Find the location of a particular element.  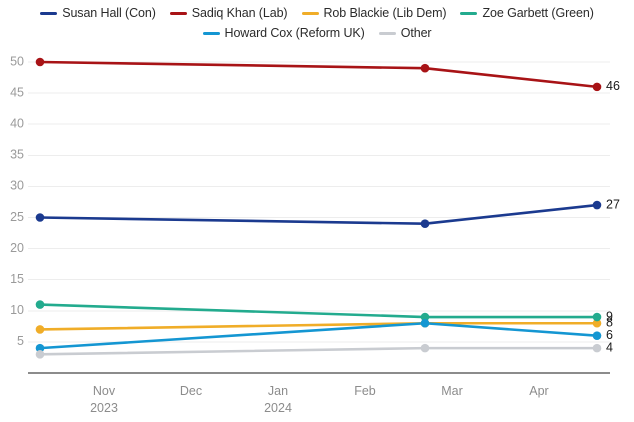

y-tick-label: 30 is located at coordinates (17, 186).